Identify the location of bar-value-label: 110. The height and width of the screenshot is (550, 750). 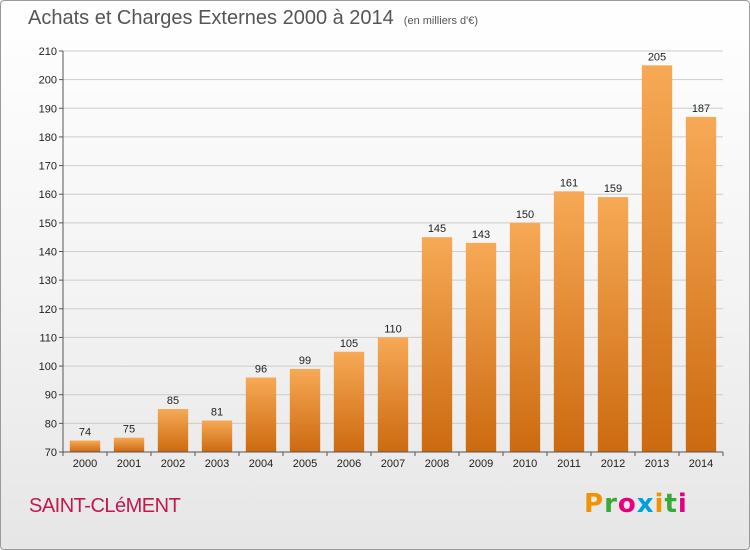
(393, 329).